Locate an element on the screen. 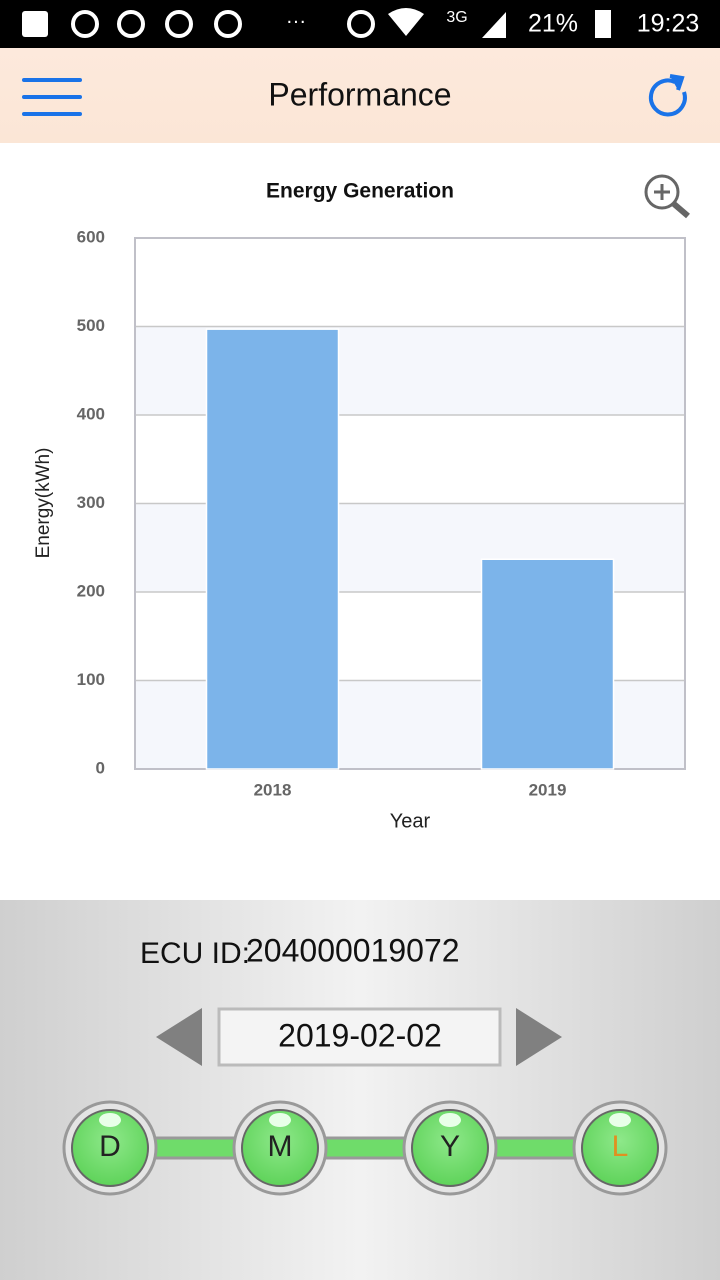 The image size is (720, 1280). ecu-label: ECU ID: is located at coordinates (195, 953).